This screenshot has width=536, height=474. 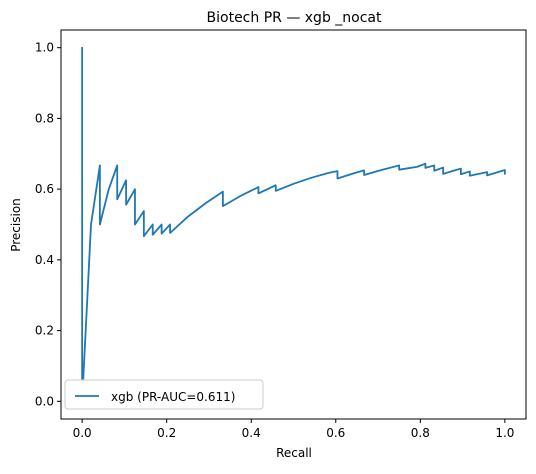 What do you see at coordinates (44, 401) in the screenshot?
I see `y-tick-label: 0.0` at bounding box center [44, 401].